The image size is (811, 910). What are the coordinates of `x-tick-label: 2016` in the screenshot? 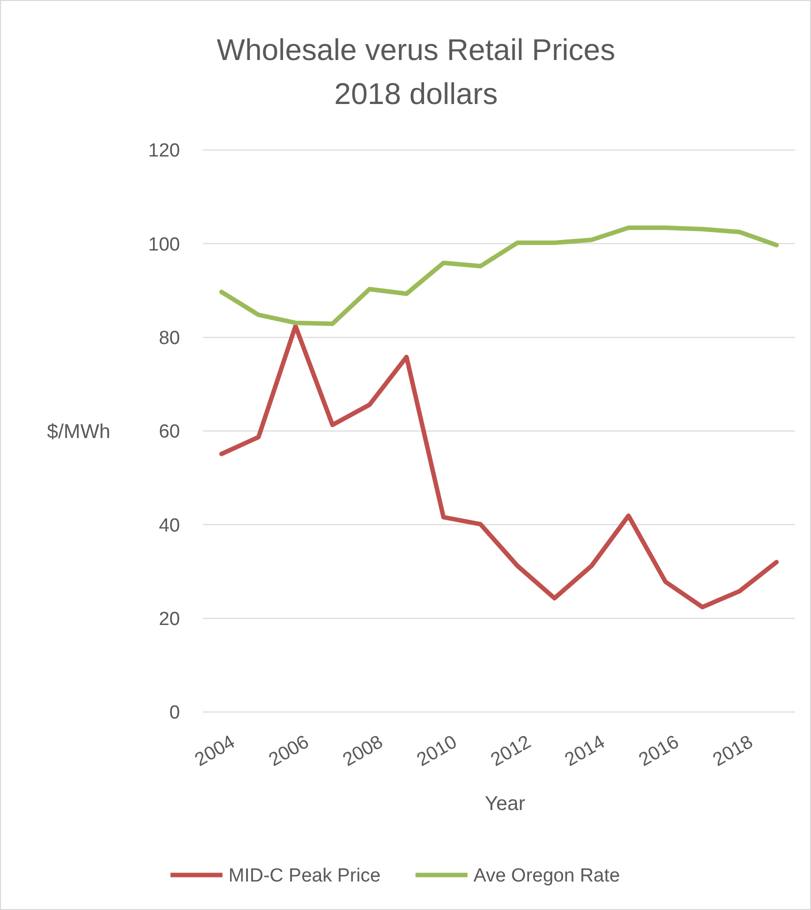 It's located at (659, 751).